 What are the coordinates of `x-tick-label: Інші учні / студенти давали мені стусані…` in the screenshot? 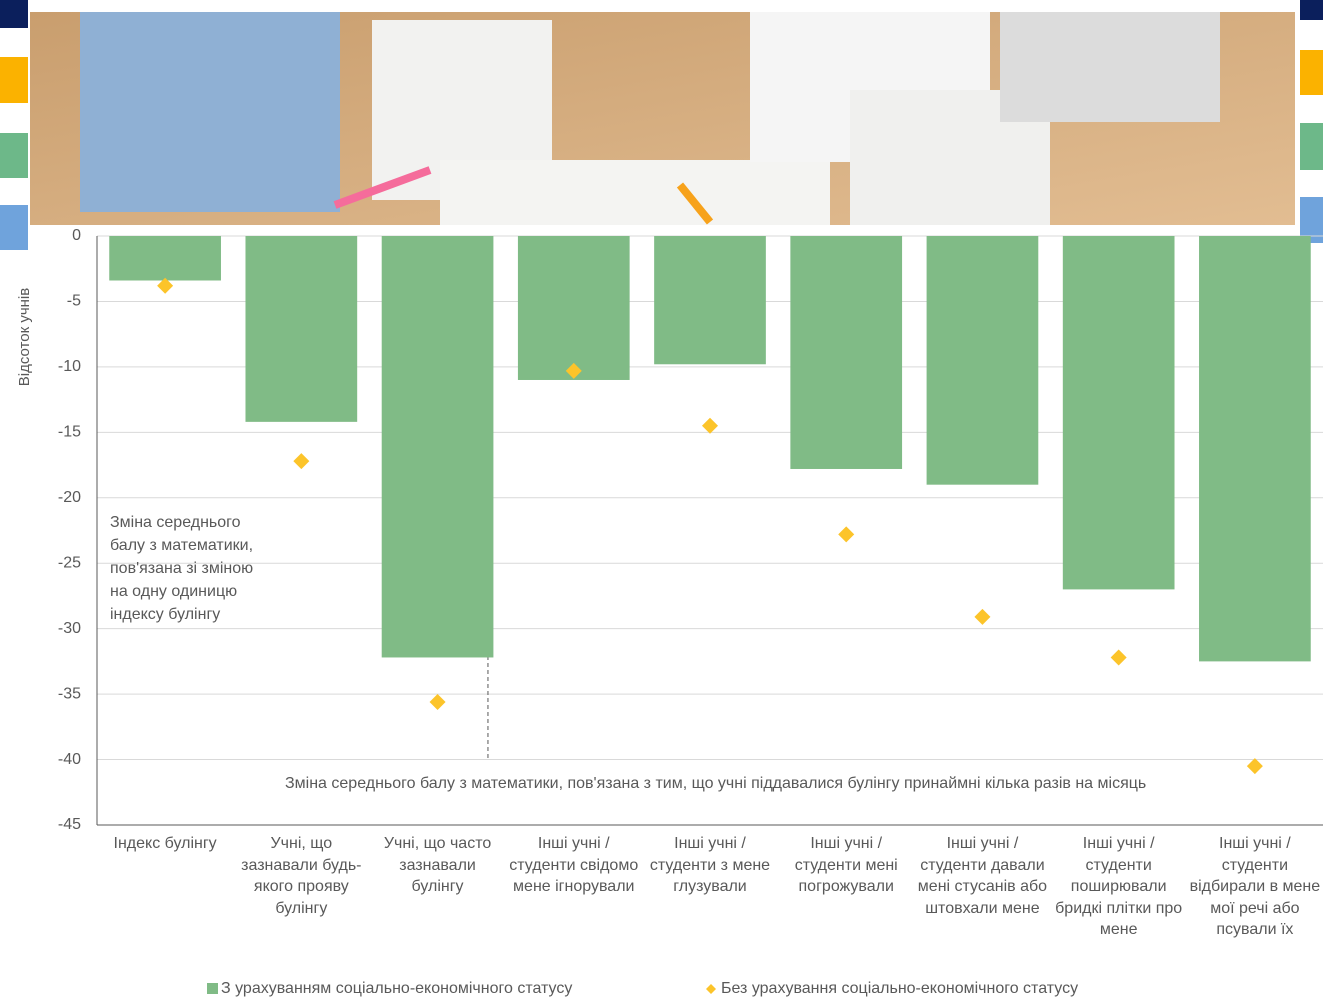 It's located at (982, 876).